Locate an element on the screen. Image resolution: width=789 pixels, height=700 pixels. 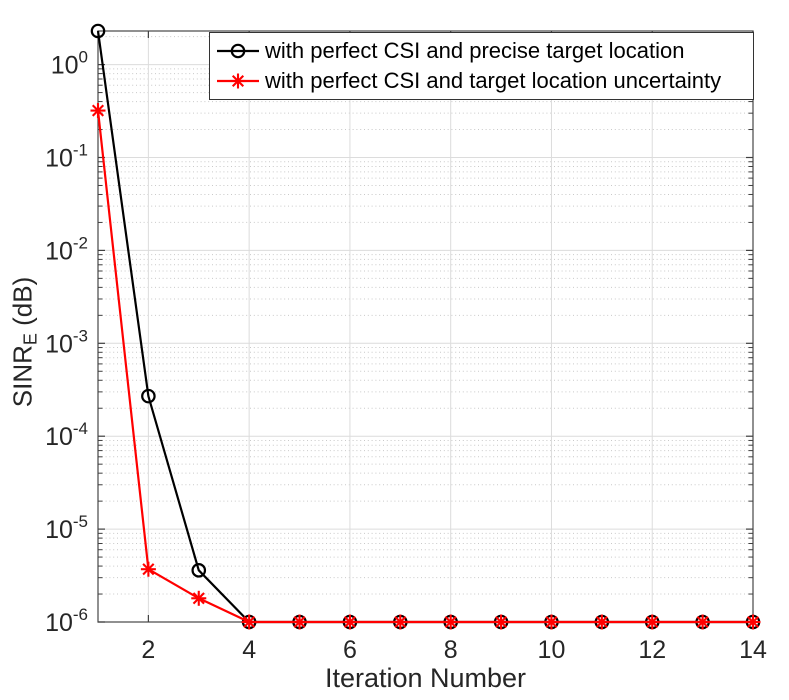
y-axis-label-subscript: E is located at coordinates (30, 339).